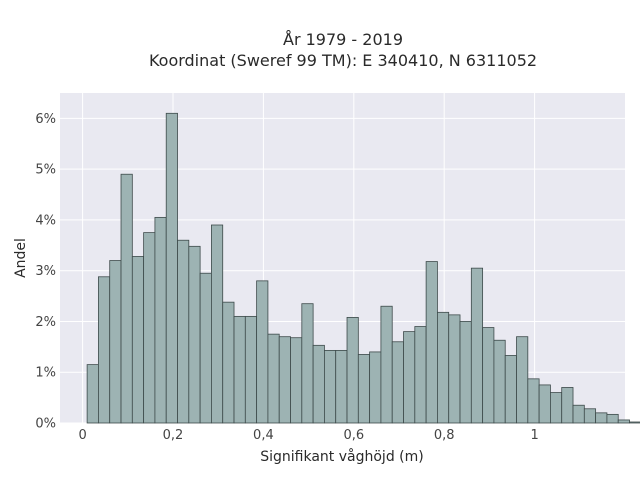  I want to click on x-tick-label: 0,2, so click(173, 435).